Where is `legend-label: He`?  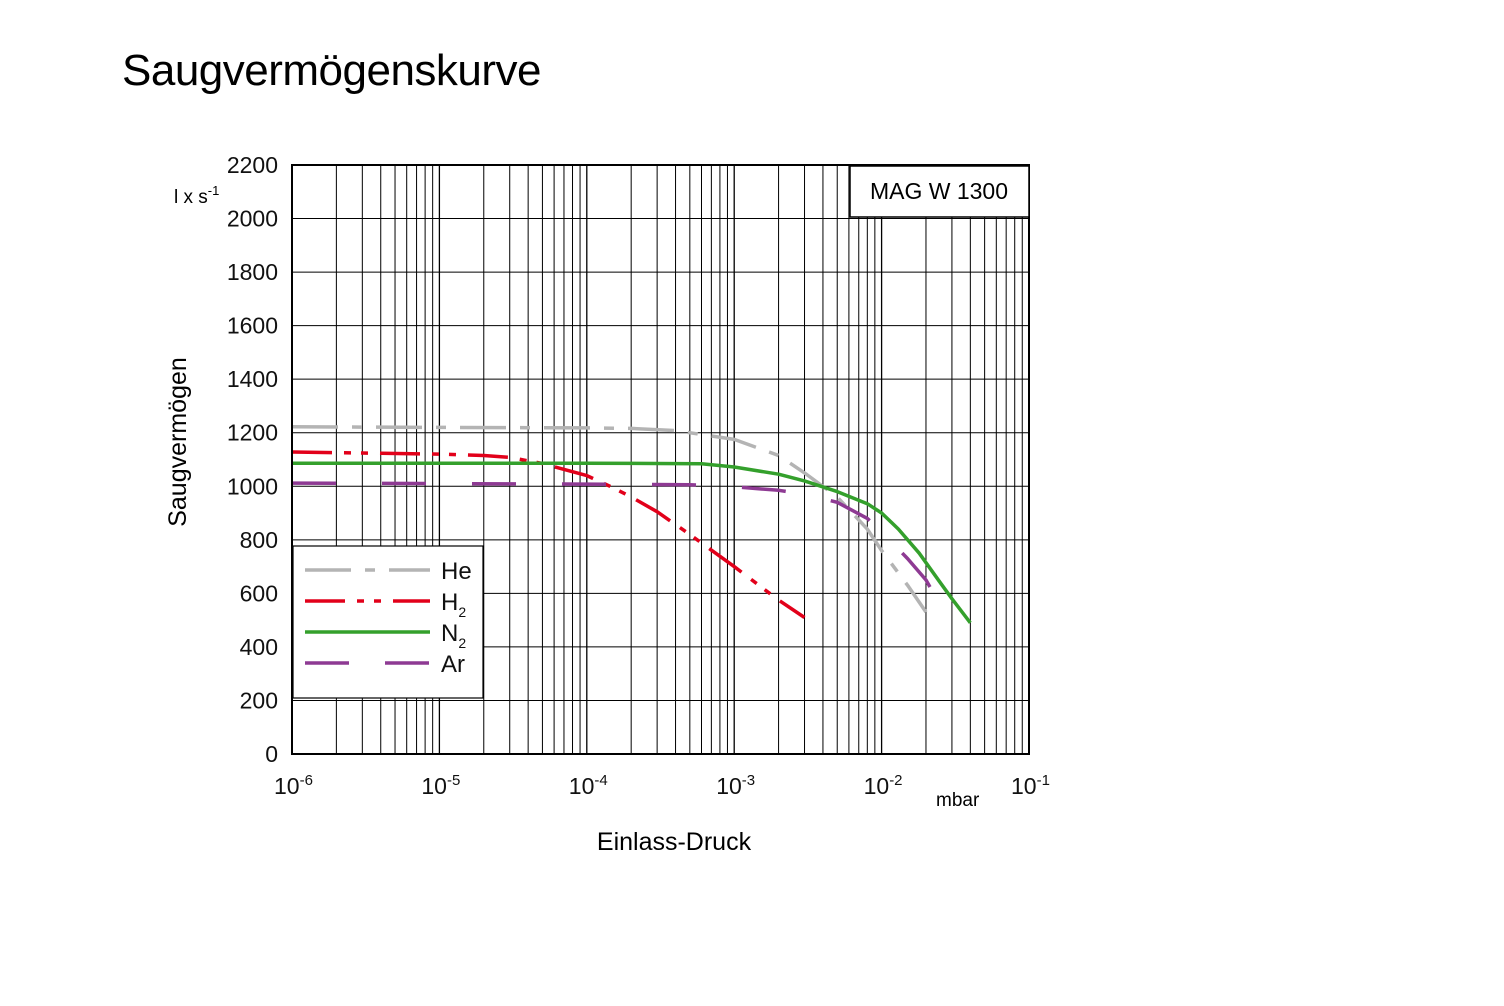 legend-label: He is located at coordinates (456, 571).